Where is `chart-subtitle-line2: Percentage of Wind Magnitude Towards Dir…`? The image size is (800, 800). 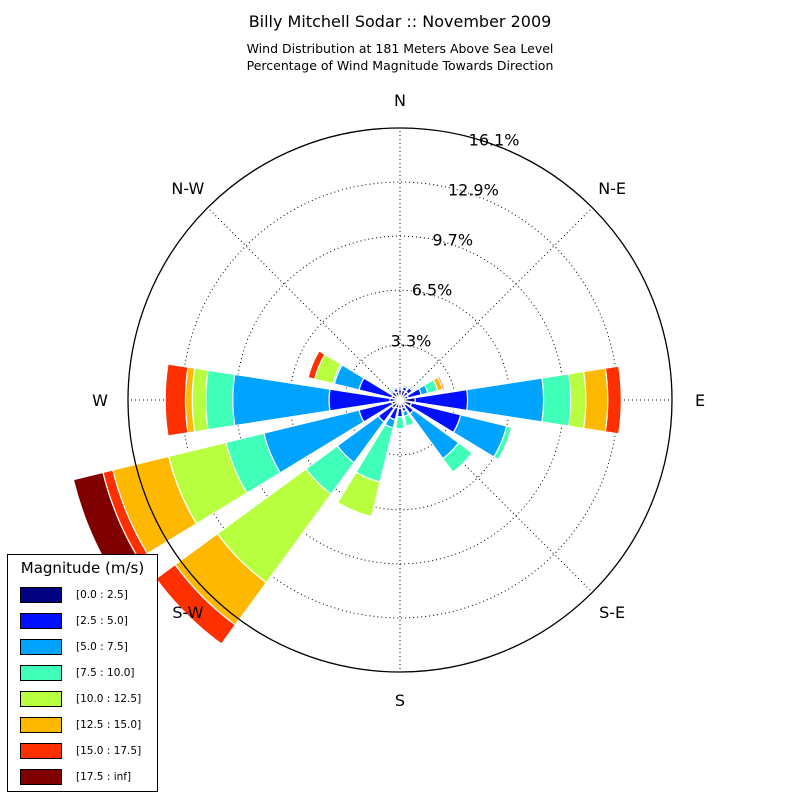 chart-subtitle-line2: Percentage of Wind Magnitude Towards Dir… is located at coordinates (400, 65).